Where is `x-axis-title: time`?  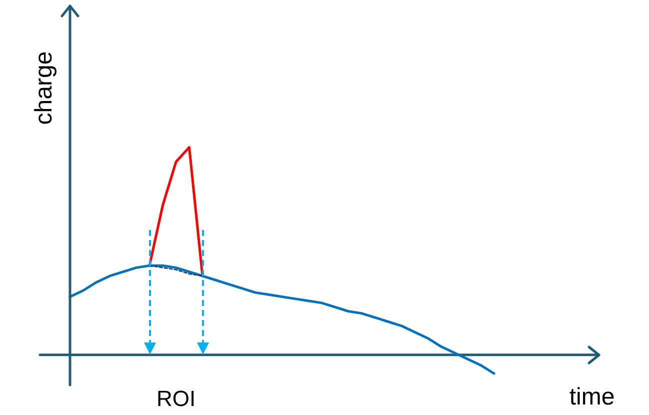 x-axis-title: time is located at coordinates (592, 397).